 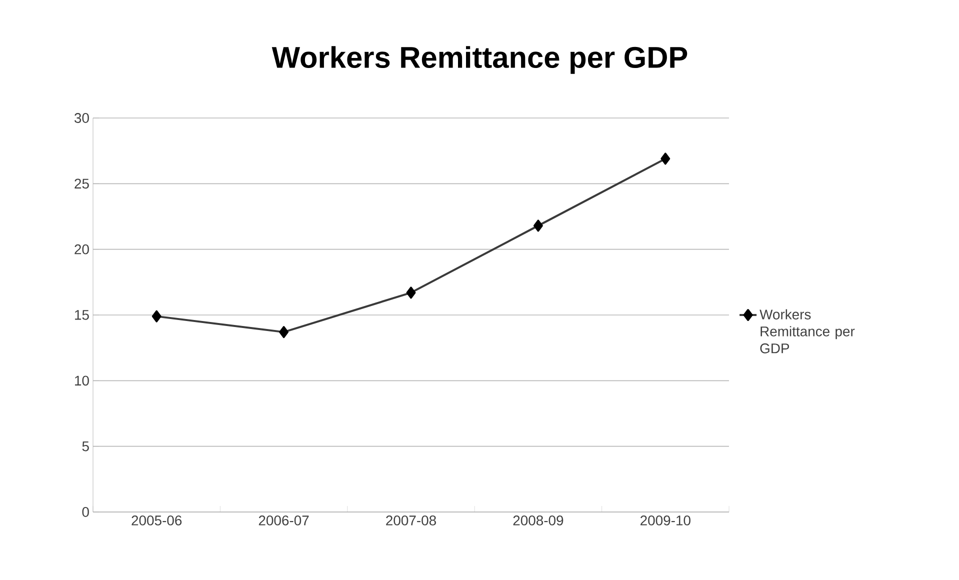 What do you see at coordinates (283, 521) in the screenshot?
I see `x-tick-label: 2006-07` at bounding box center [283, 521].